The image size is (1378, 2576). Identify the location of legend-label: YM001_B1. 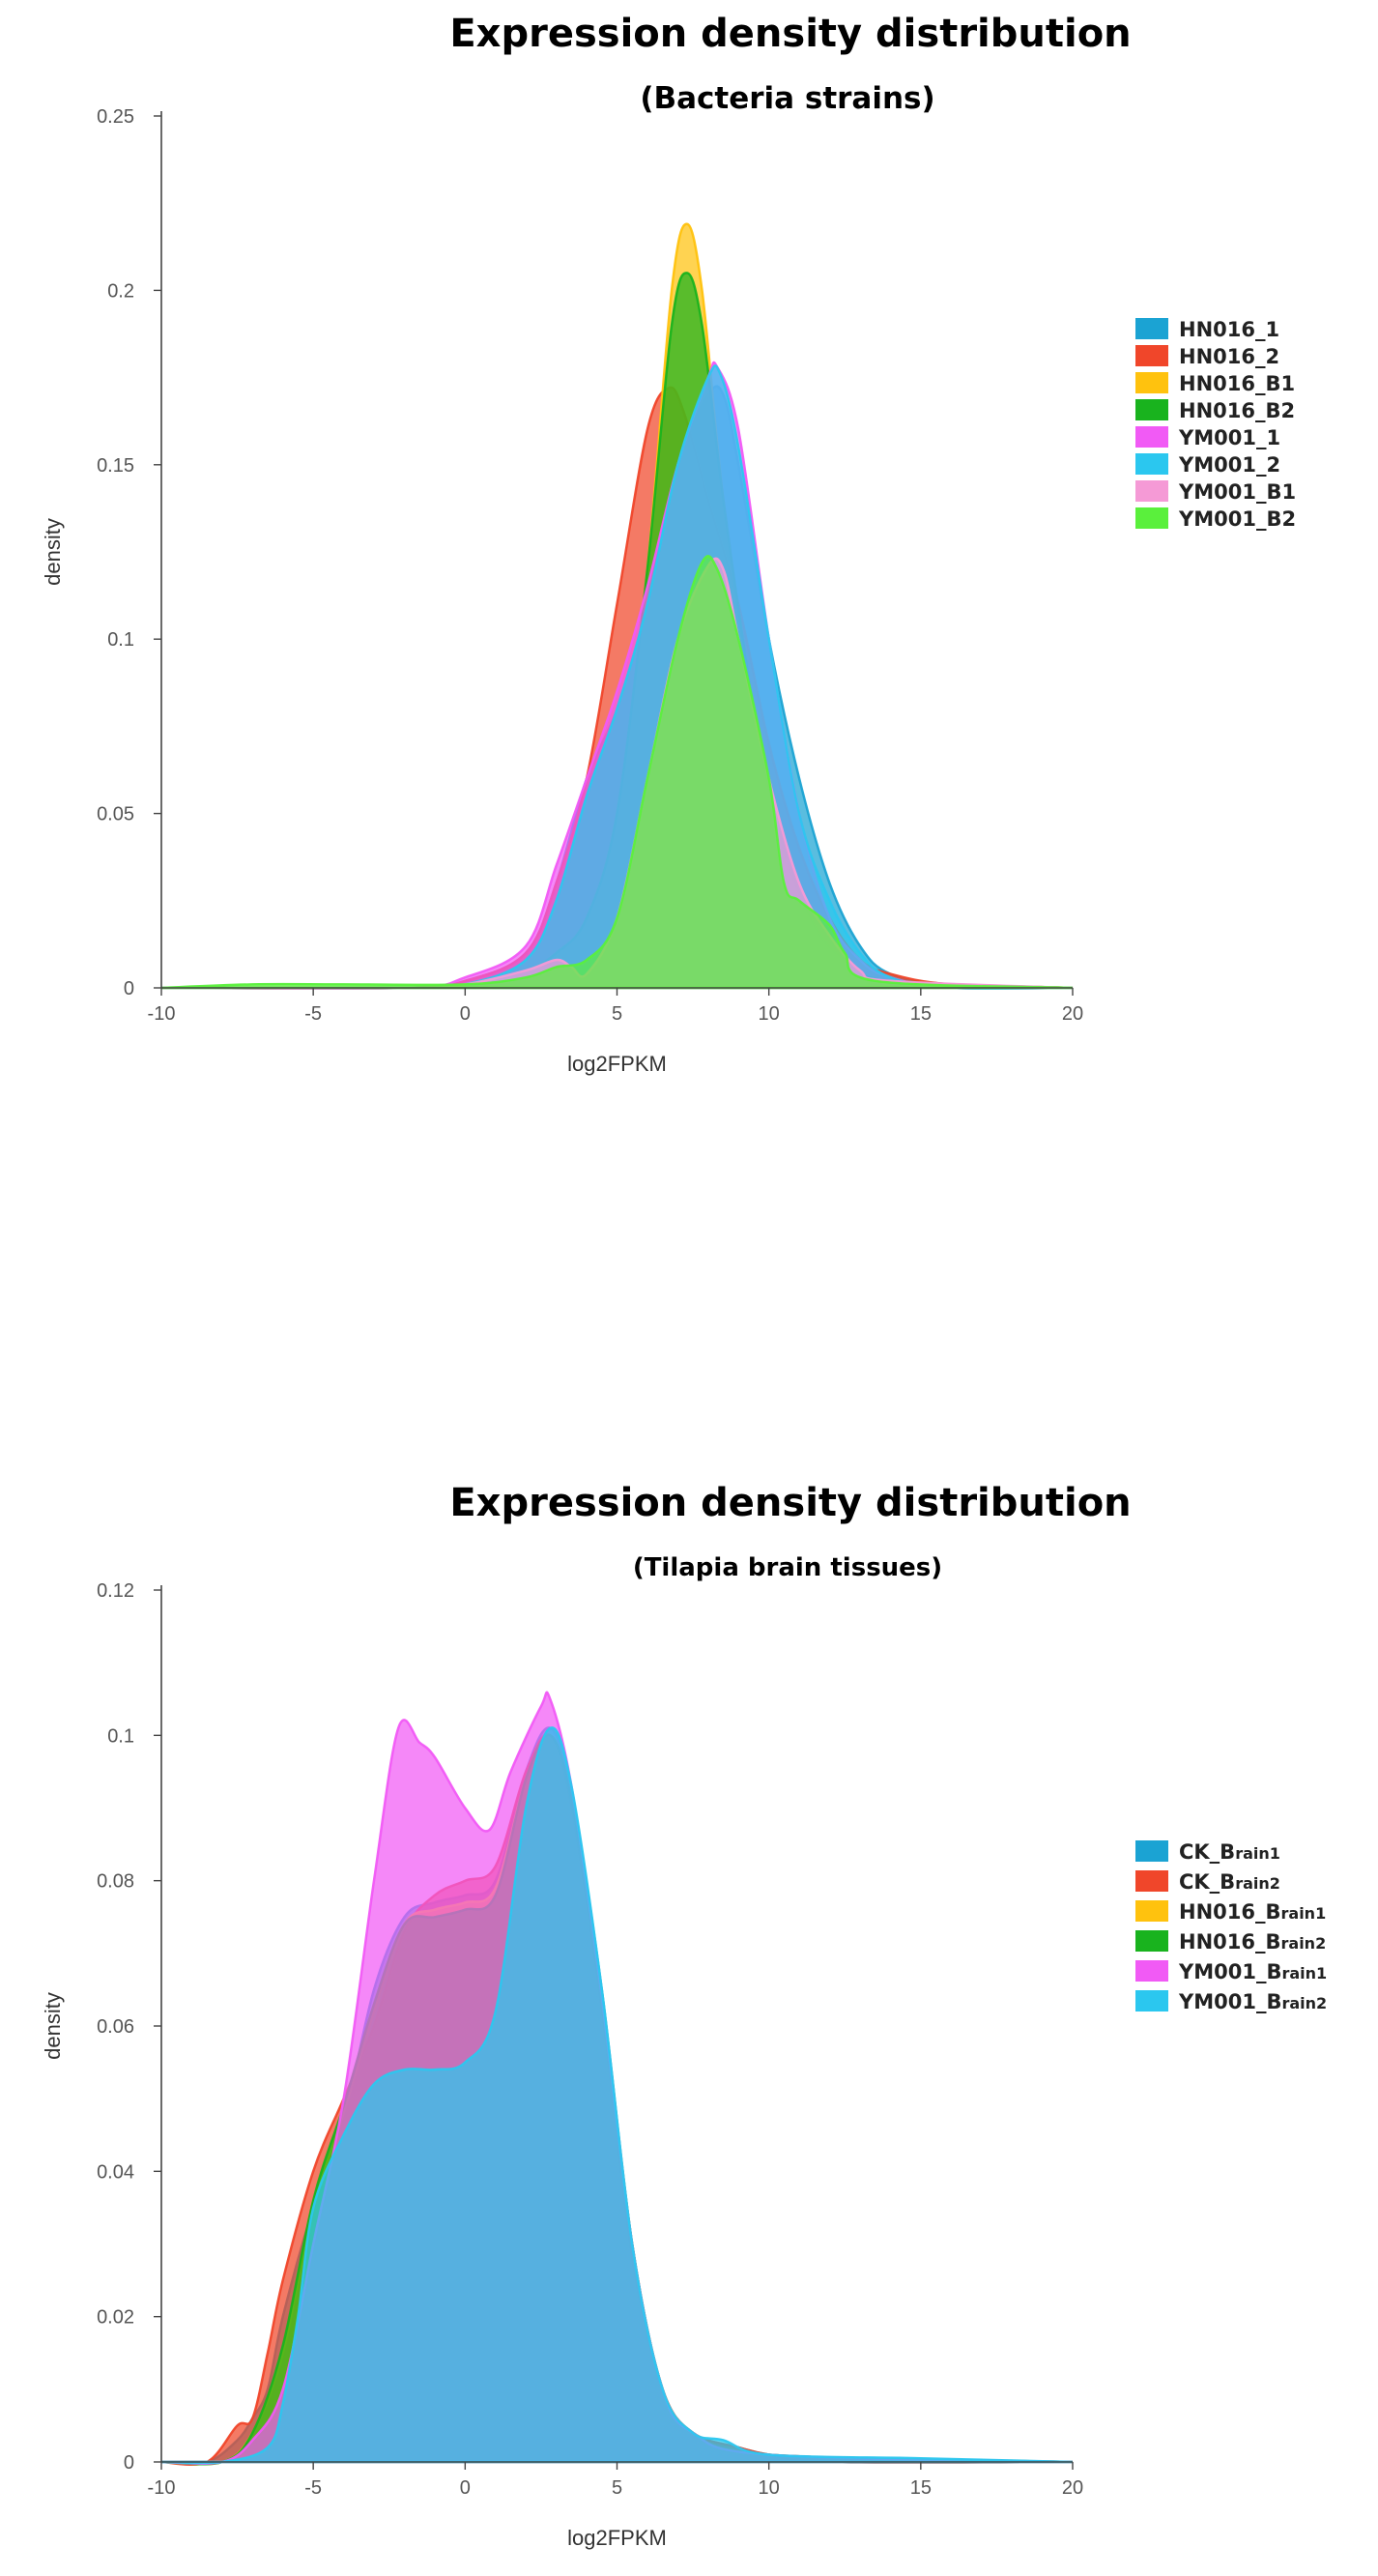
(1237, 492).